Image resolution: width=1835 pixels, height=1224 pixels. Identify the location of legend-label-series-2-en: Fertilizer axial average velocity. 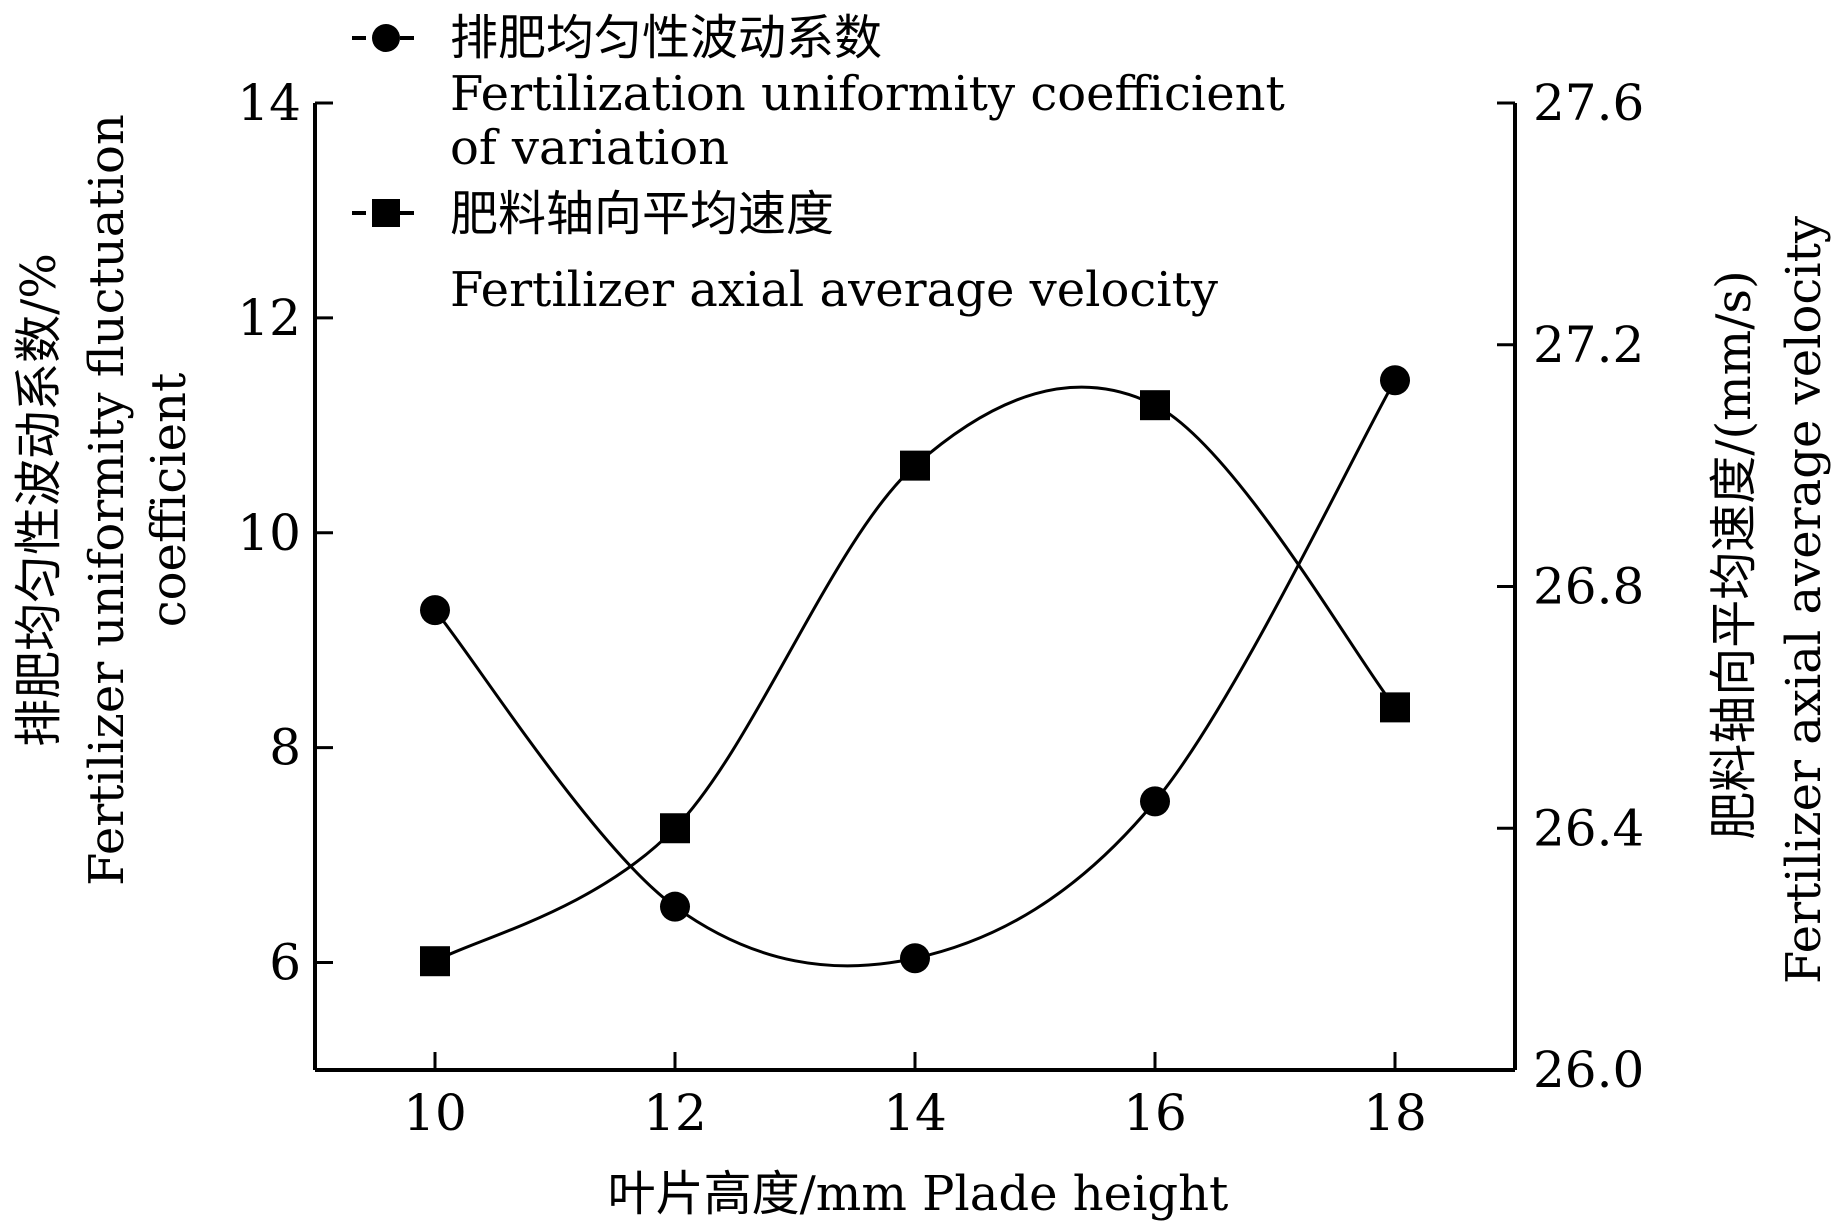
(834, 290).